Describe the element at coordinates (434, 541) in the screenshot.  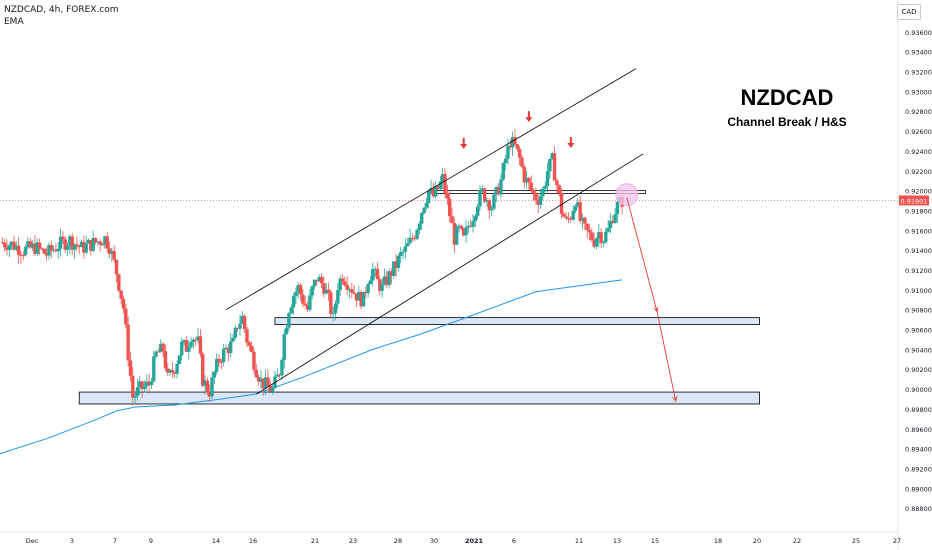
I see `time-tick-label: 30` at that location.